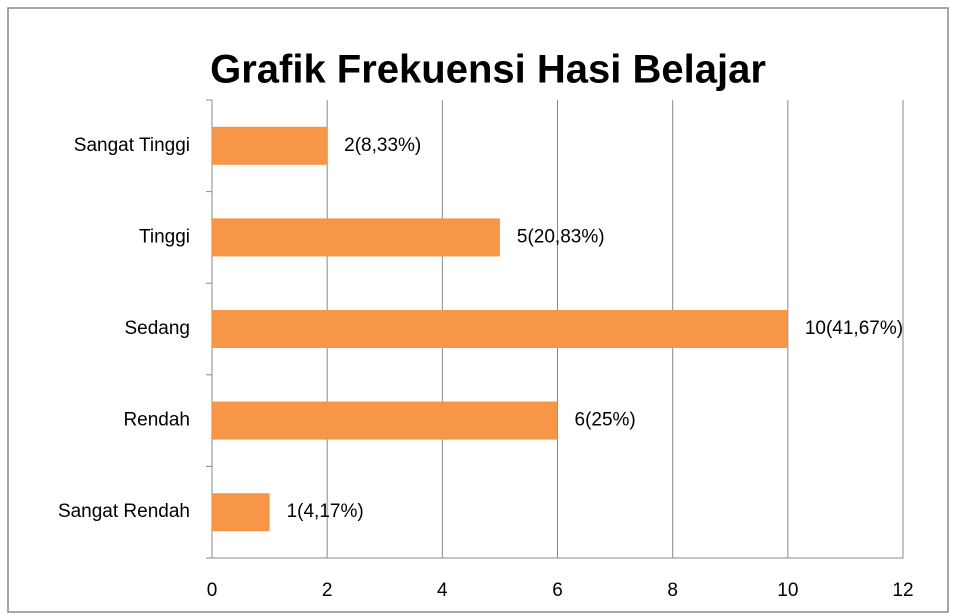  Describe the element at coordinates (557, 590) in the screenshot. I see `x-tick-label: 6` at that location.